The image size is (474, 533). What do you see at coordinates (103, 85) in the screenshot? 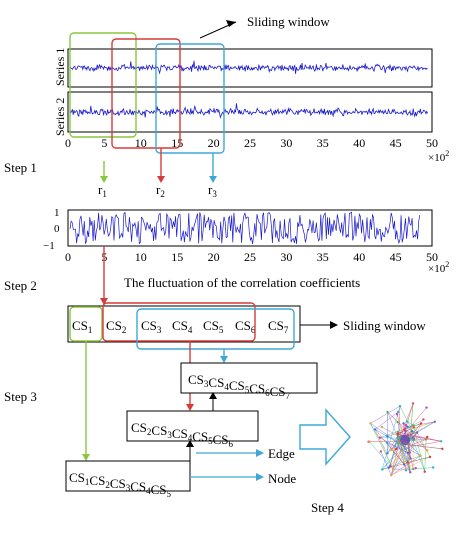
I see `window-green` at bounding box center [103, 85].